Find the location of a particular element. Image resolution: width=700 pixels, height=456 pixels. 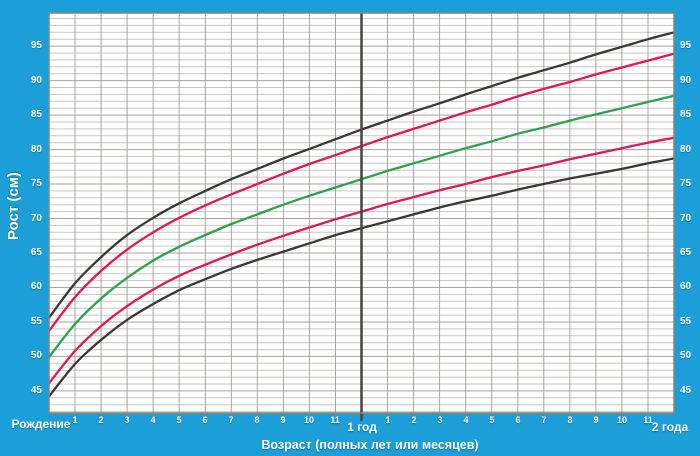

x-label-one-year: 1 год is located at coordinates (362, 427).